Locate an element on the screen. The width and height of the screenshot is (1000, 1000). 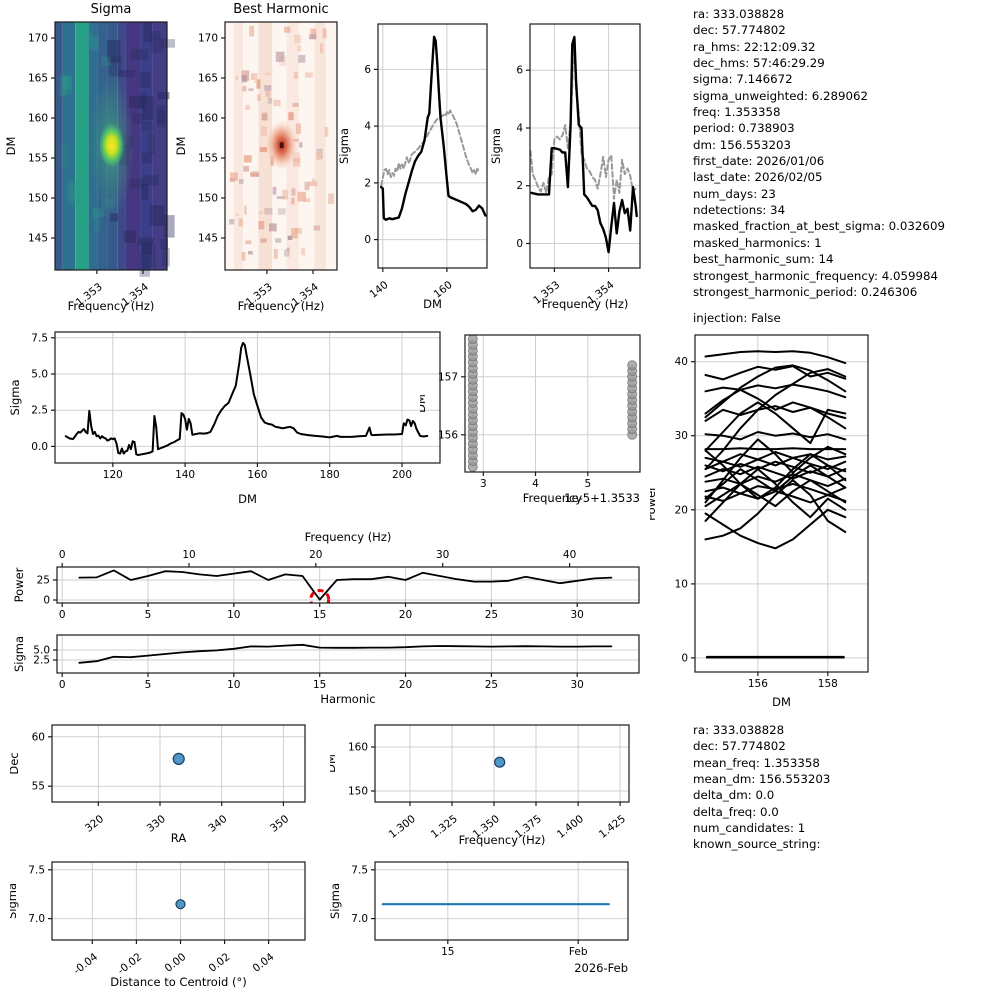
sigma-vs-dm-wide-figure: 120 140 160 180 200 0.0 2.5 5.0 7.5 DM Sigma is located at coordinates (231, 424).